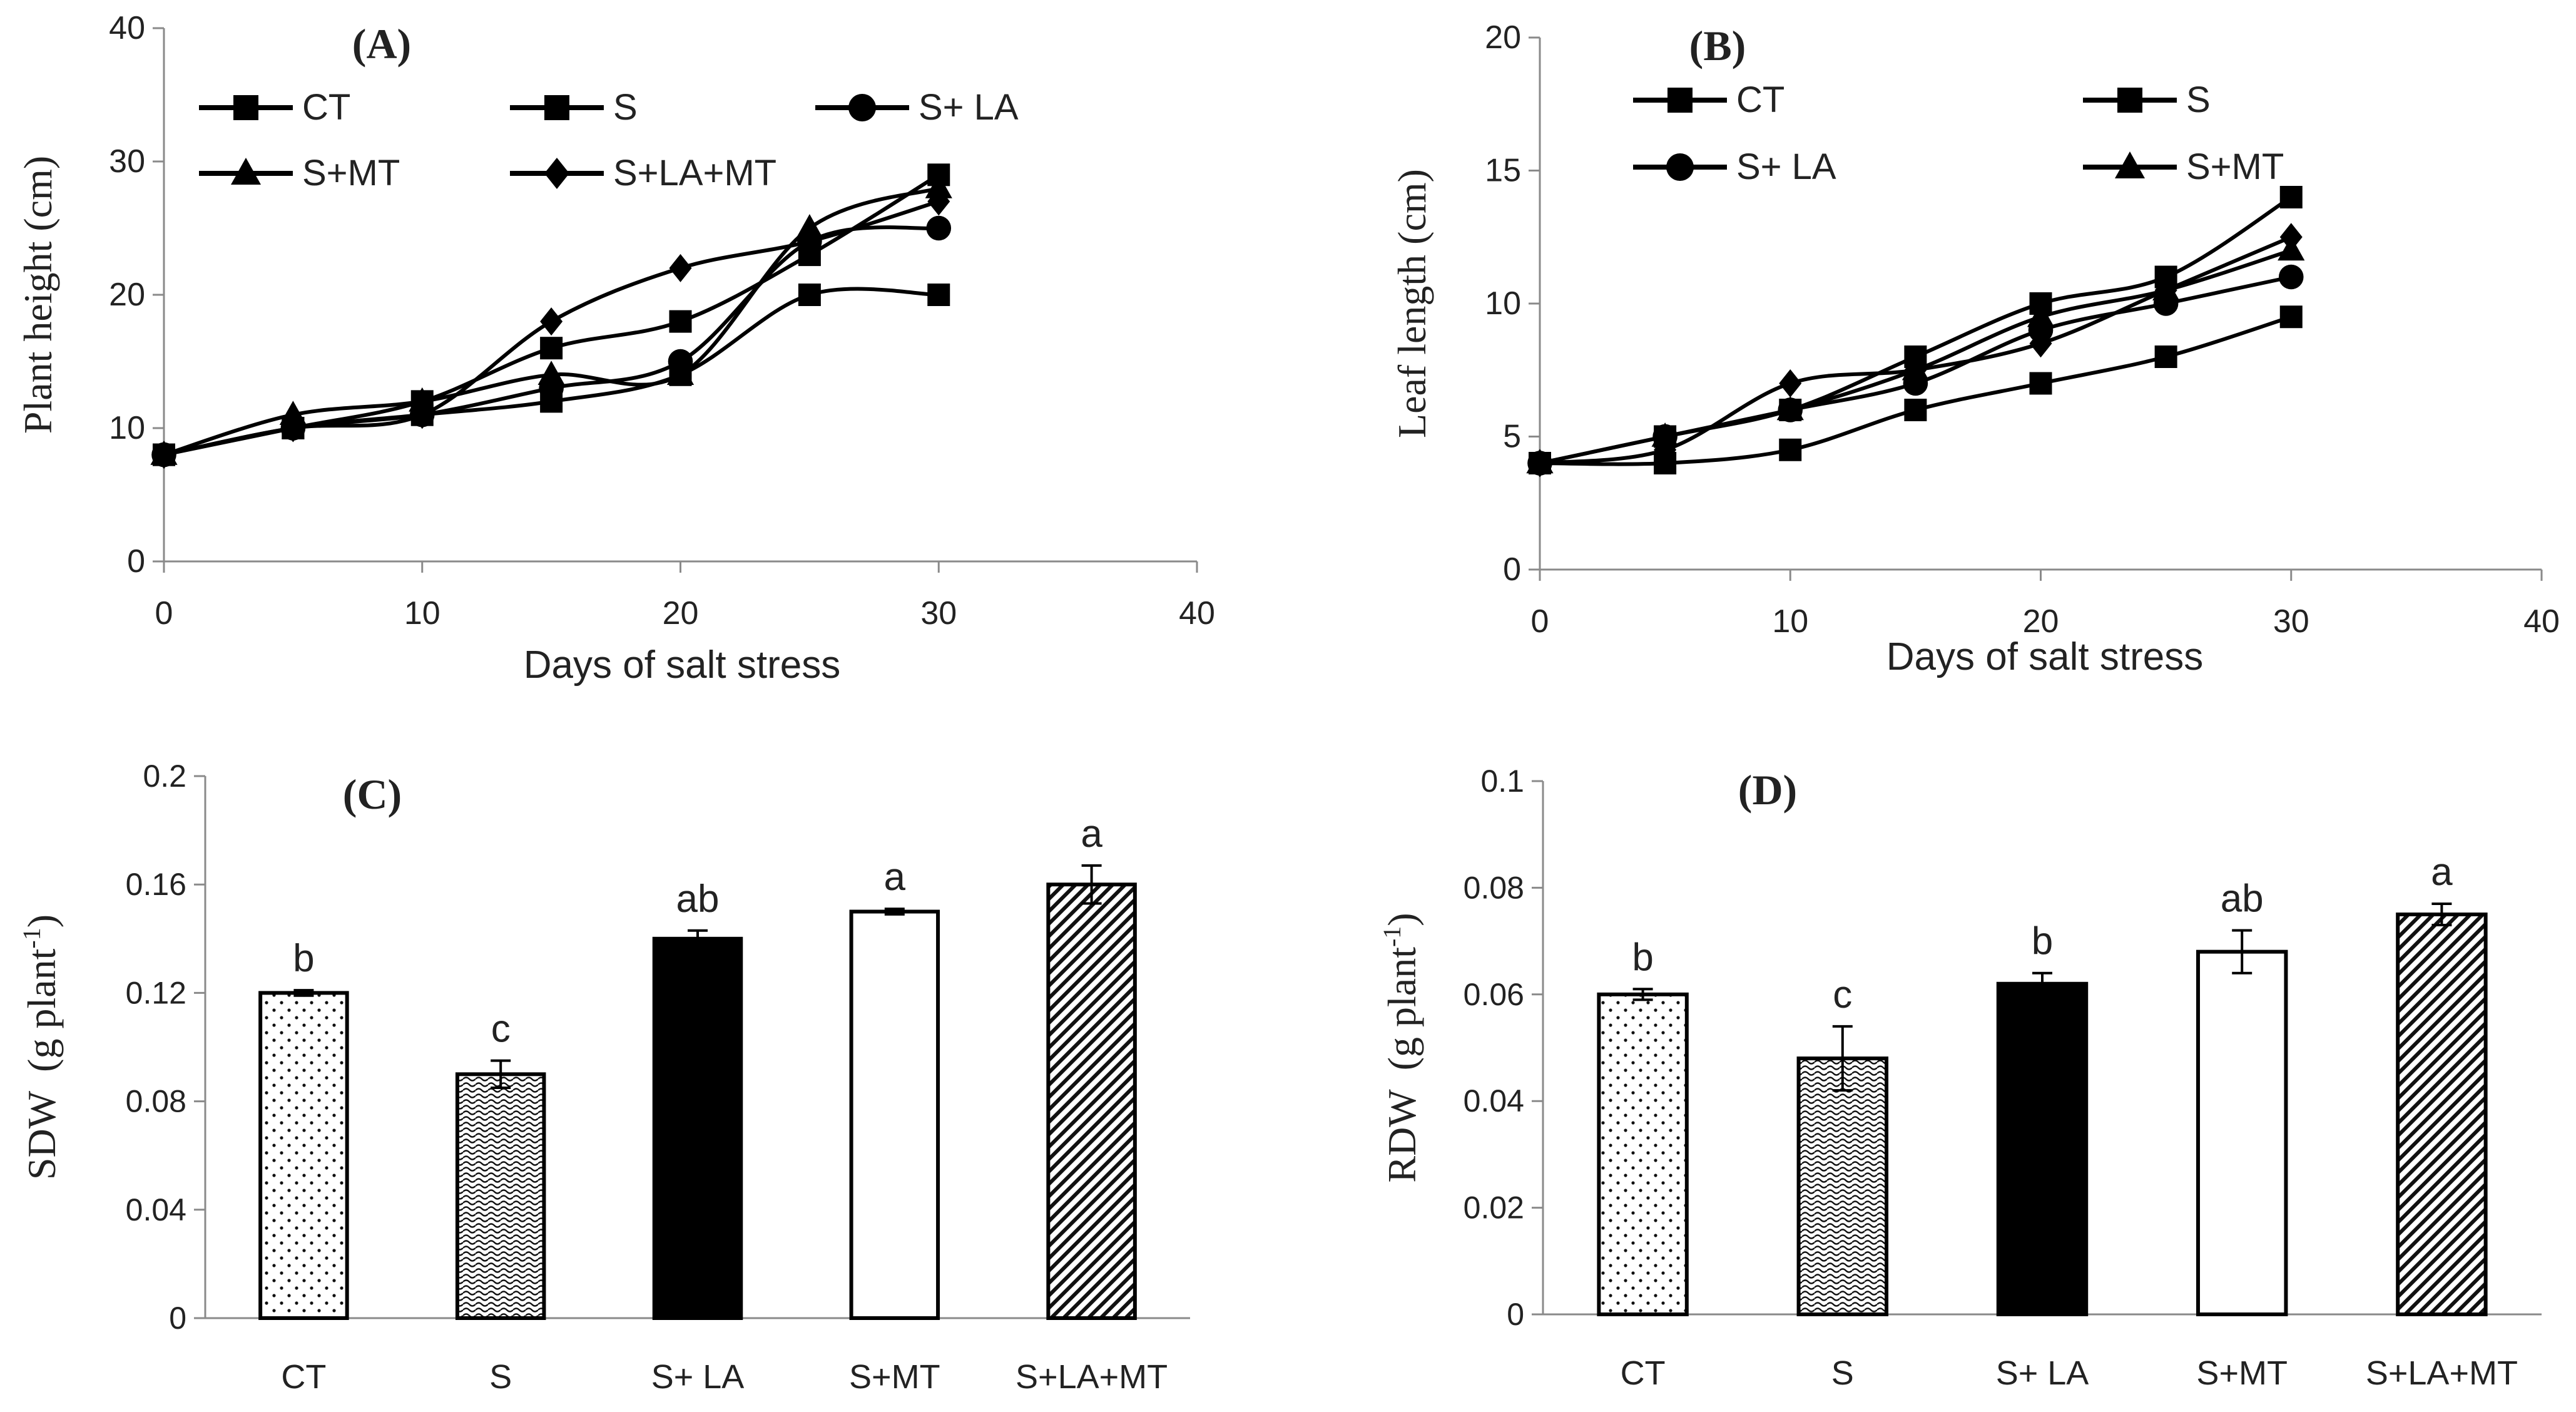 Image resolution: width=2576 pixels, height=1412 pixels. What do you see at coordinates (643, 173) in the screenshot?
I see `legend-entry: S+LA+MT` at bounding box center [643, 173].